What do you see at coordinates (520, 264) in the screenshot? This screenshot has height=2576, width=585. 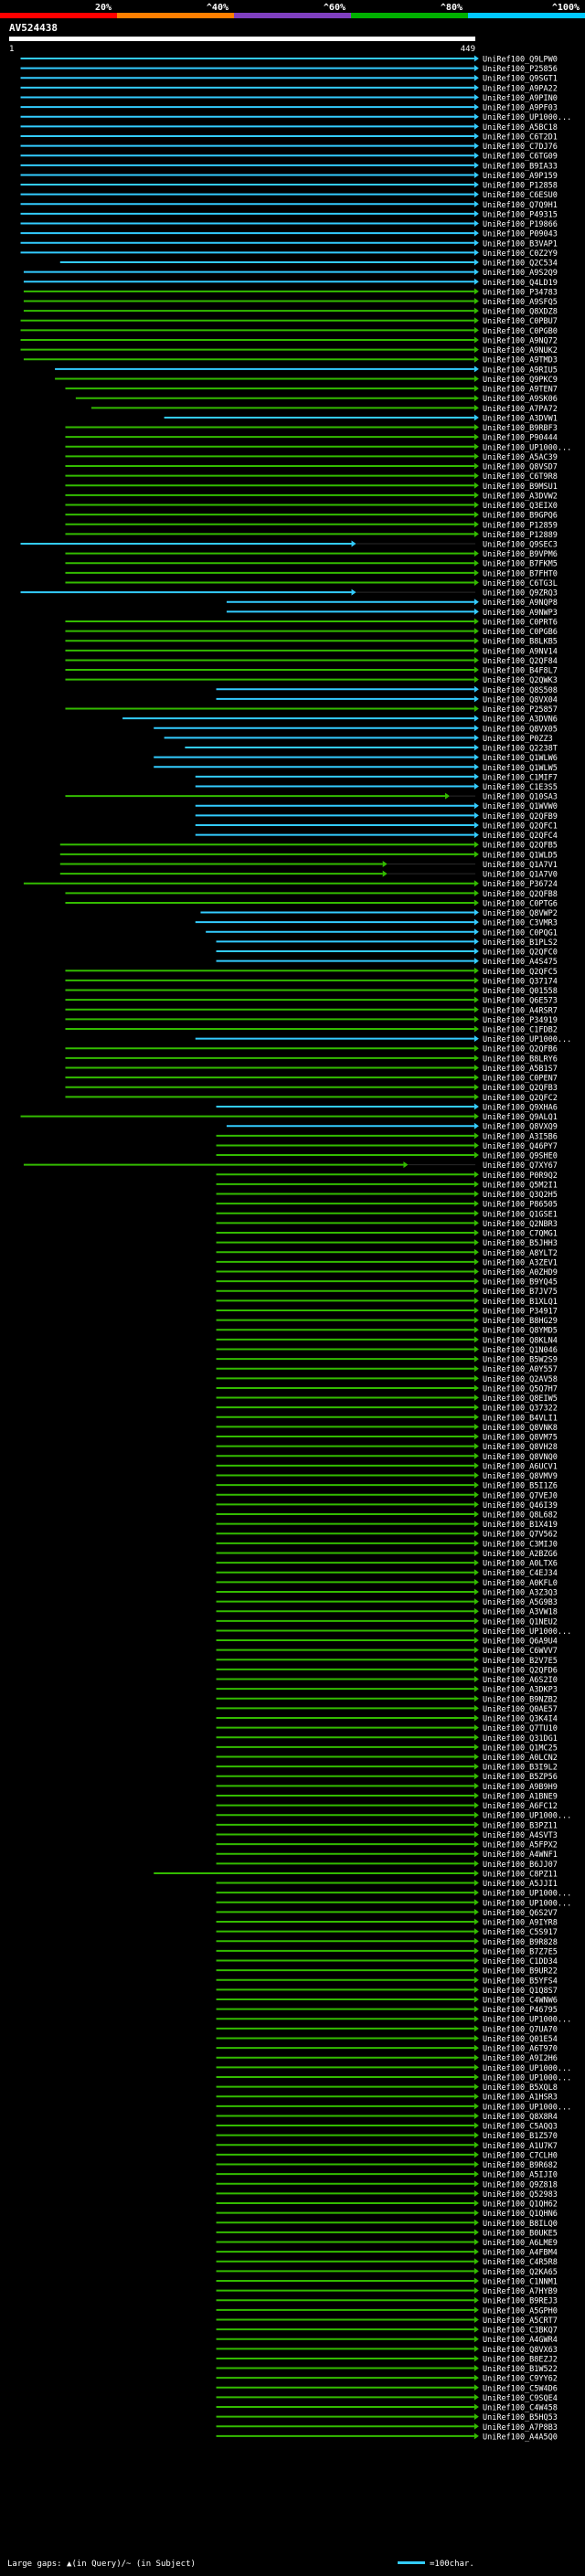 I see `hit-label: UniRef100_Q2C534` at bounding box center [520, 264].